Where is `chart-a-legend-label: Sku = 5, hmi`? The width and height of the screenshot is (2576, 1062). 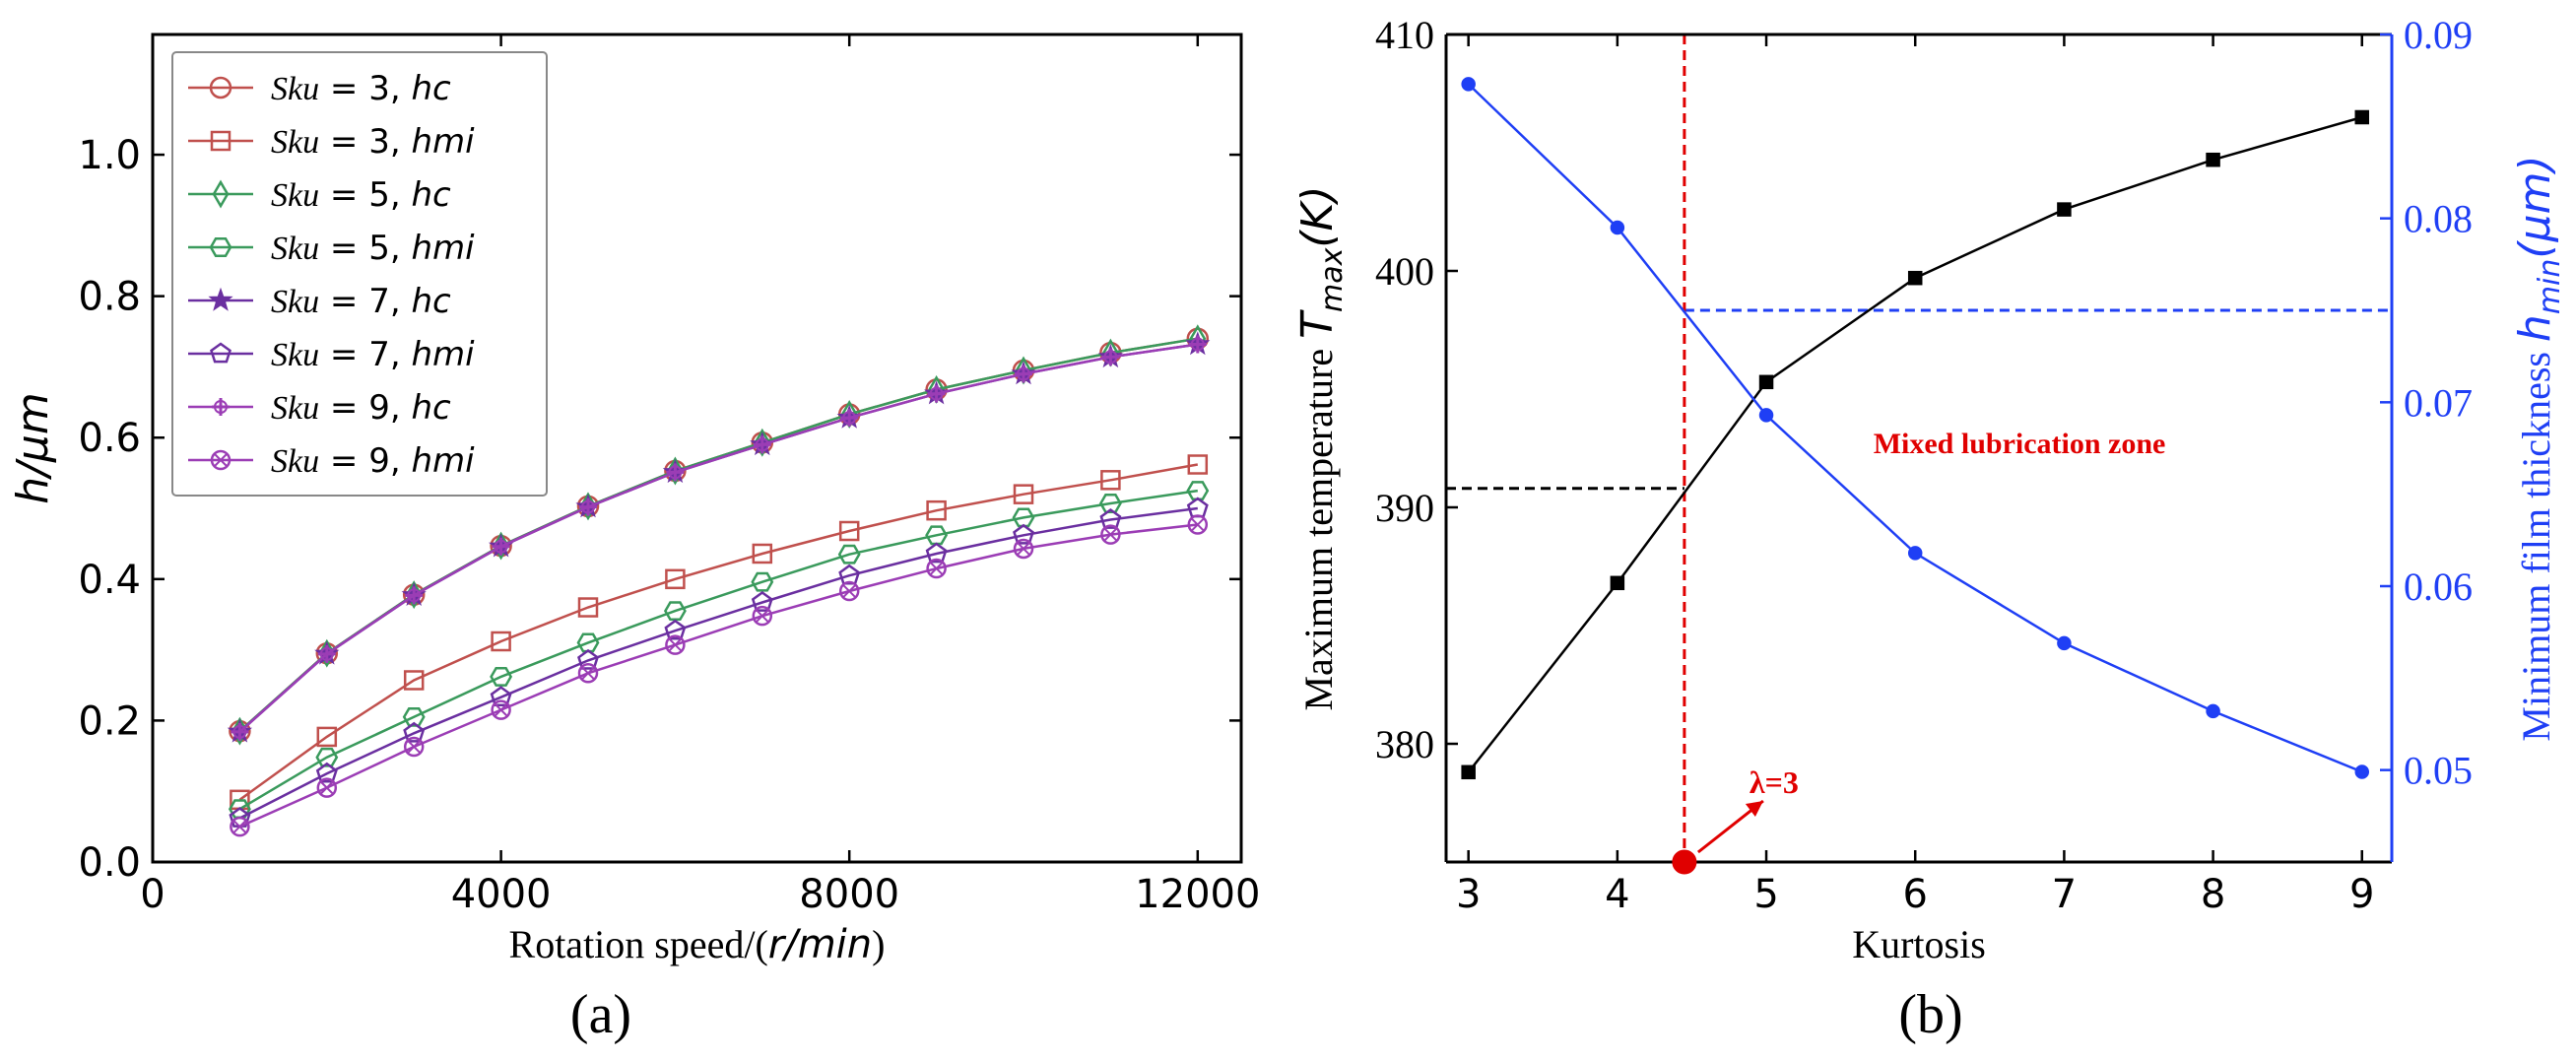
chart-a-legend-label: Sku = 5, hmi is located at coordinates (373, 248).